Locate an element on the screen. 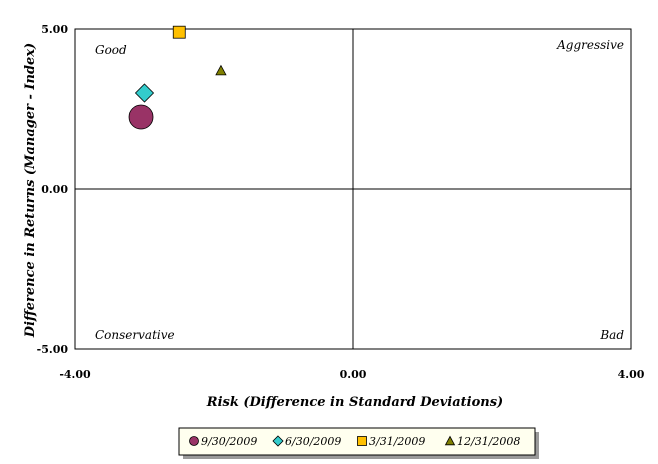  data-point-square is located at coordinates (179, 32).